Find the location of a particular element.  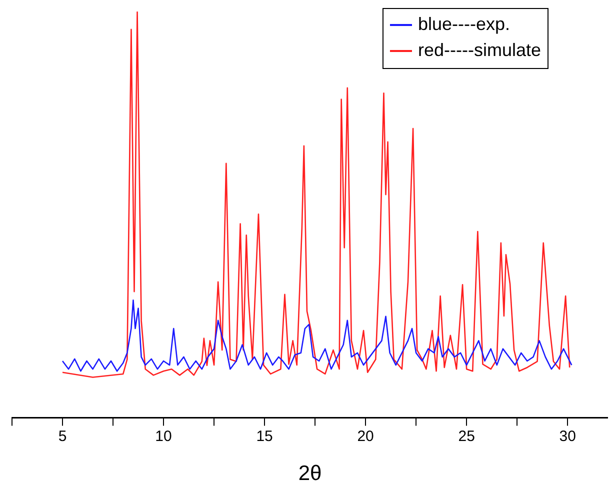

x-tick-label: 30 is located at coordinates (567, 436).